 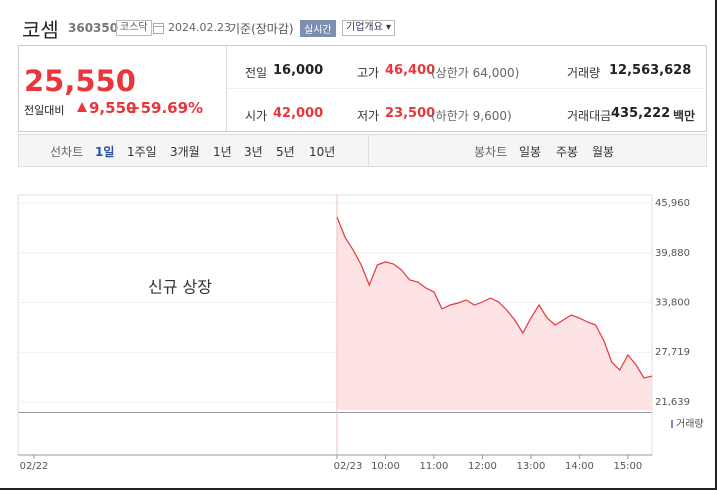 What do you see at coordinates (650, 70) in the screenshot?
I see `quote-value: 12,563,628` at bounding box center [650, 70].